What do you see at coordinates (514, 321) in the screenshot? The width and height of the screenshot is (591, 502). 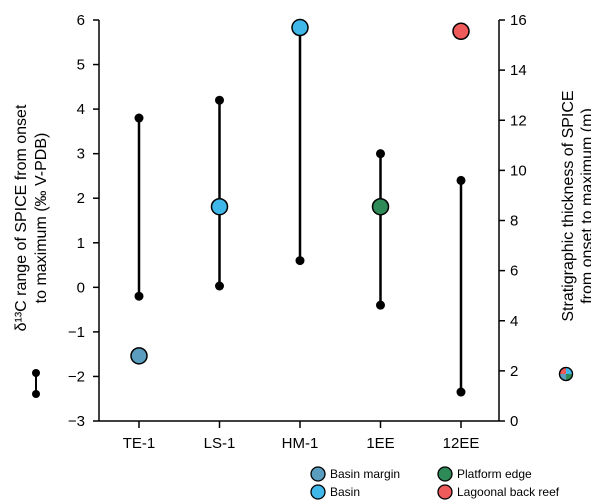 I see `right-tick-label: 4` at bounding box center [514, 321].